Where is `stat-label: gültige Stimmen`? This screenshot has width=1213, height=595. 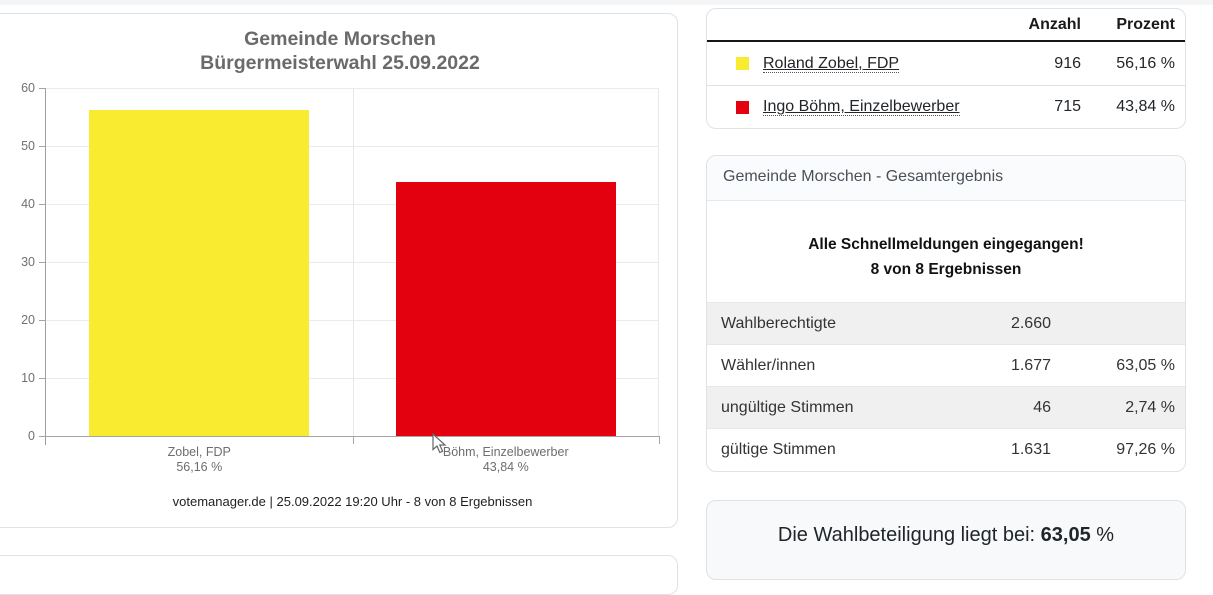
stat-label: gültige Stimmen is located at coordinates (778, 449).